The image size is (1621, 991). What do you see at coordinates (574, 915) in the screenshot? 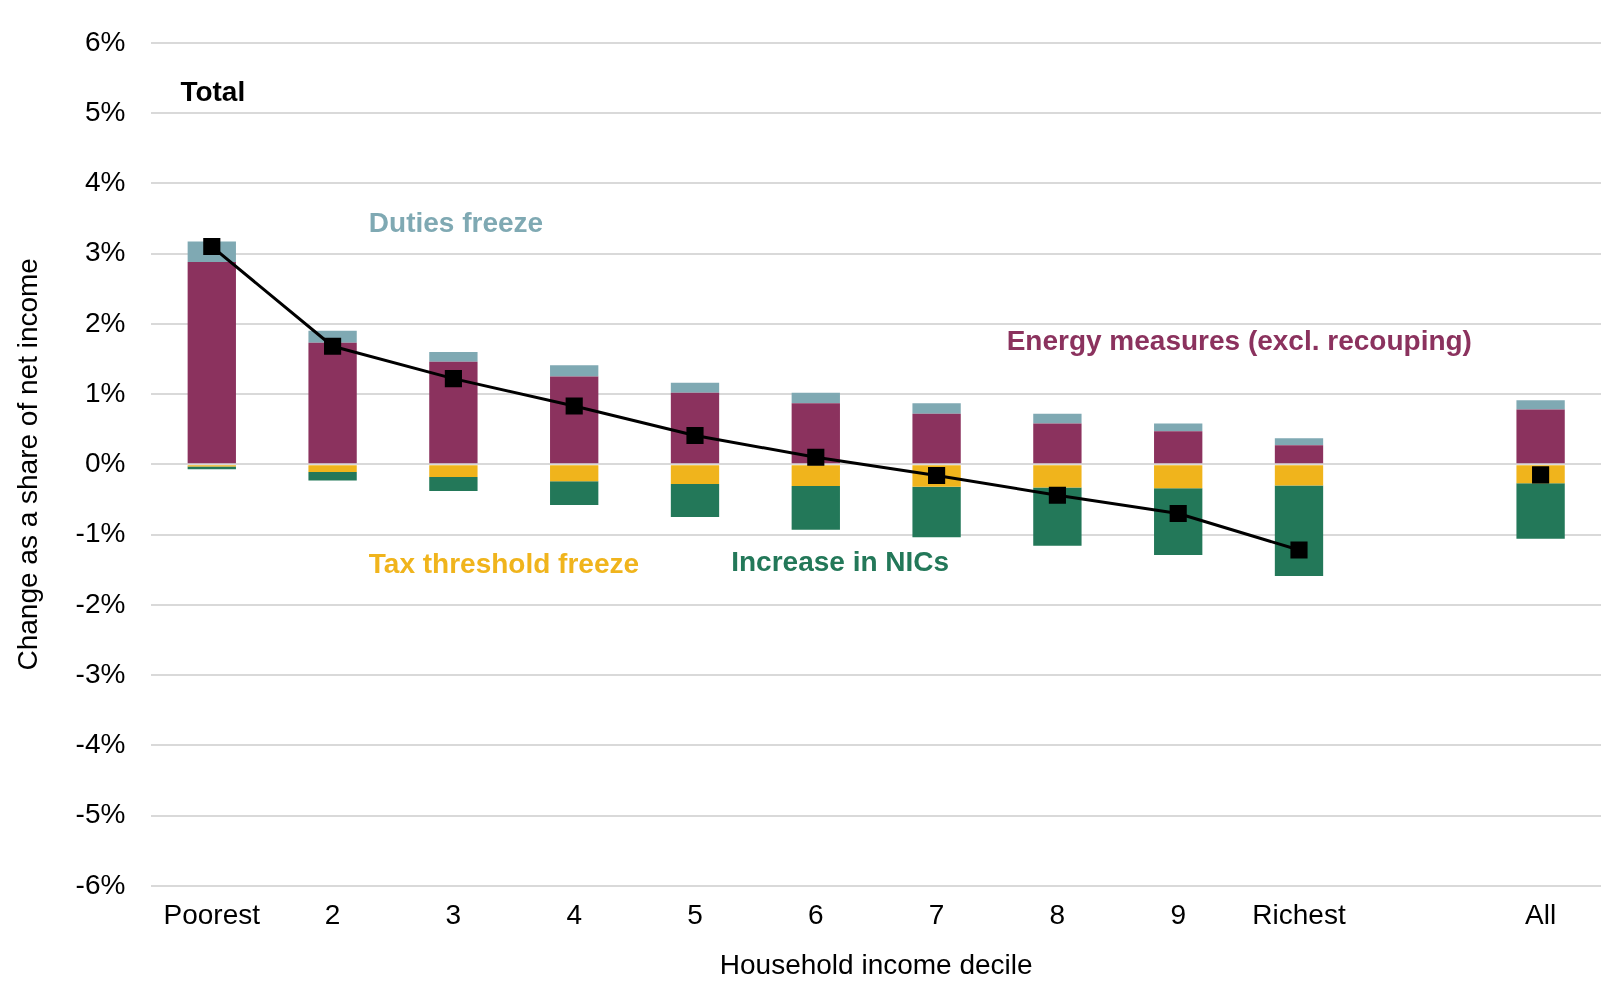
I see `x-tick-label: 4` at bounding box center [574, 915].